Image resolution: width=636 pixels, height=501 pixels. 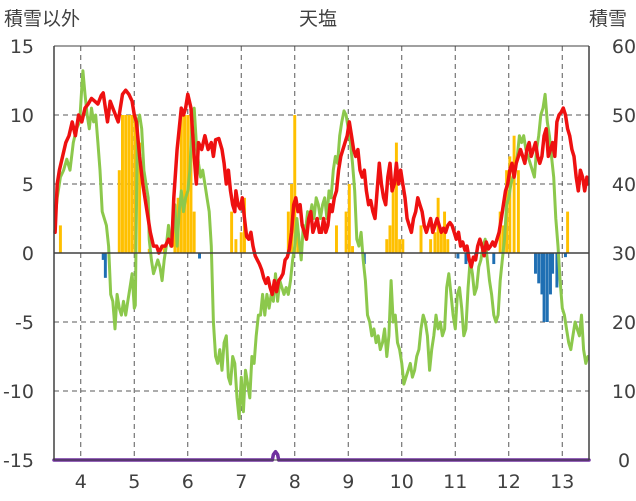 What do you see at coordinates (241, 482) in the screenshot?
I see `x-tick-label: 7` at bounding box center [241, 482].